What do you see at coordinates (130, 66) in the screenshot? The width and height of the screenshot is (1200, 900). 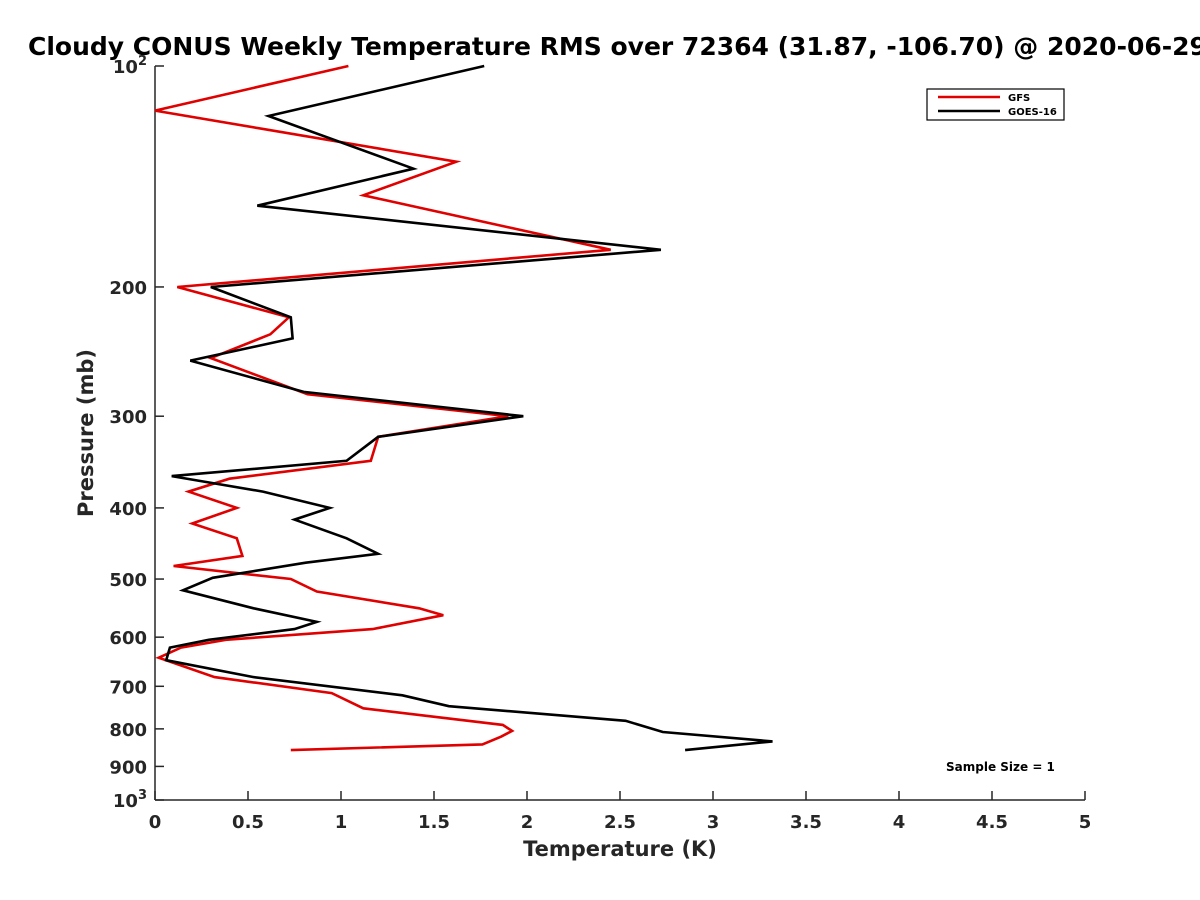 I see `y-tick-label: 10²` at bounding box center [130, 66].